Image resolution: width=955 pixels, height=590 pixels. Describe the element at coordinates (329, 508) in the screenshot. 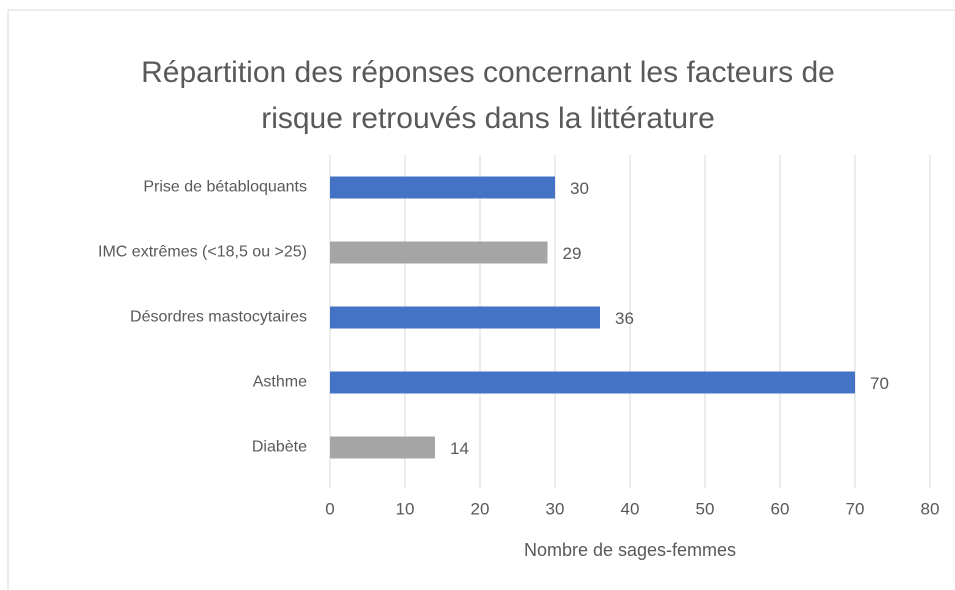

I see `x-tick-label: 0` at that location.